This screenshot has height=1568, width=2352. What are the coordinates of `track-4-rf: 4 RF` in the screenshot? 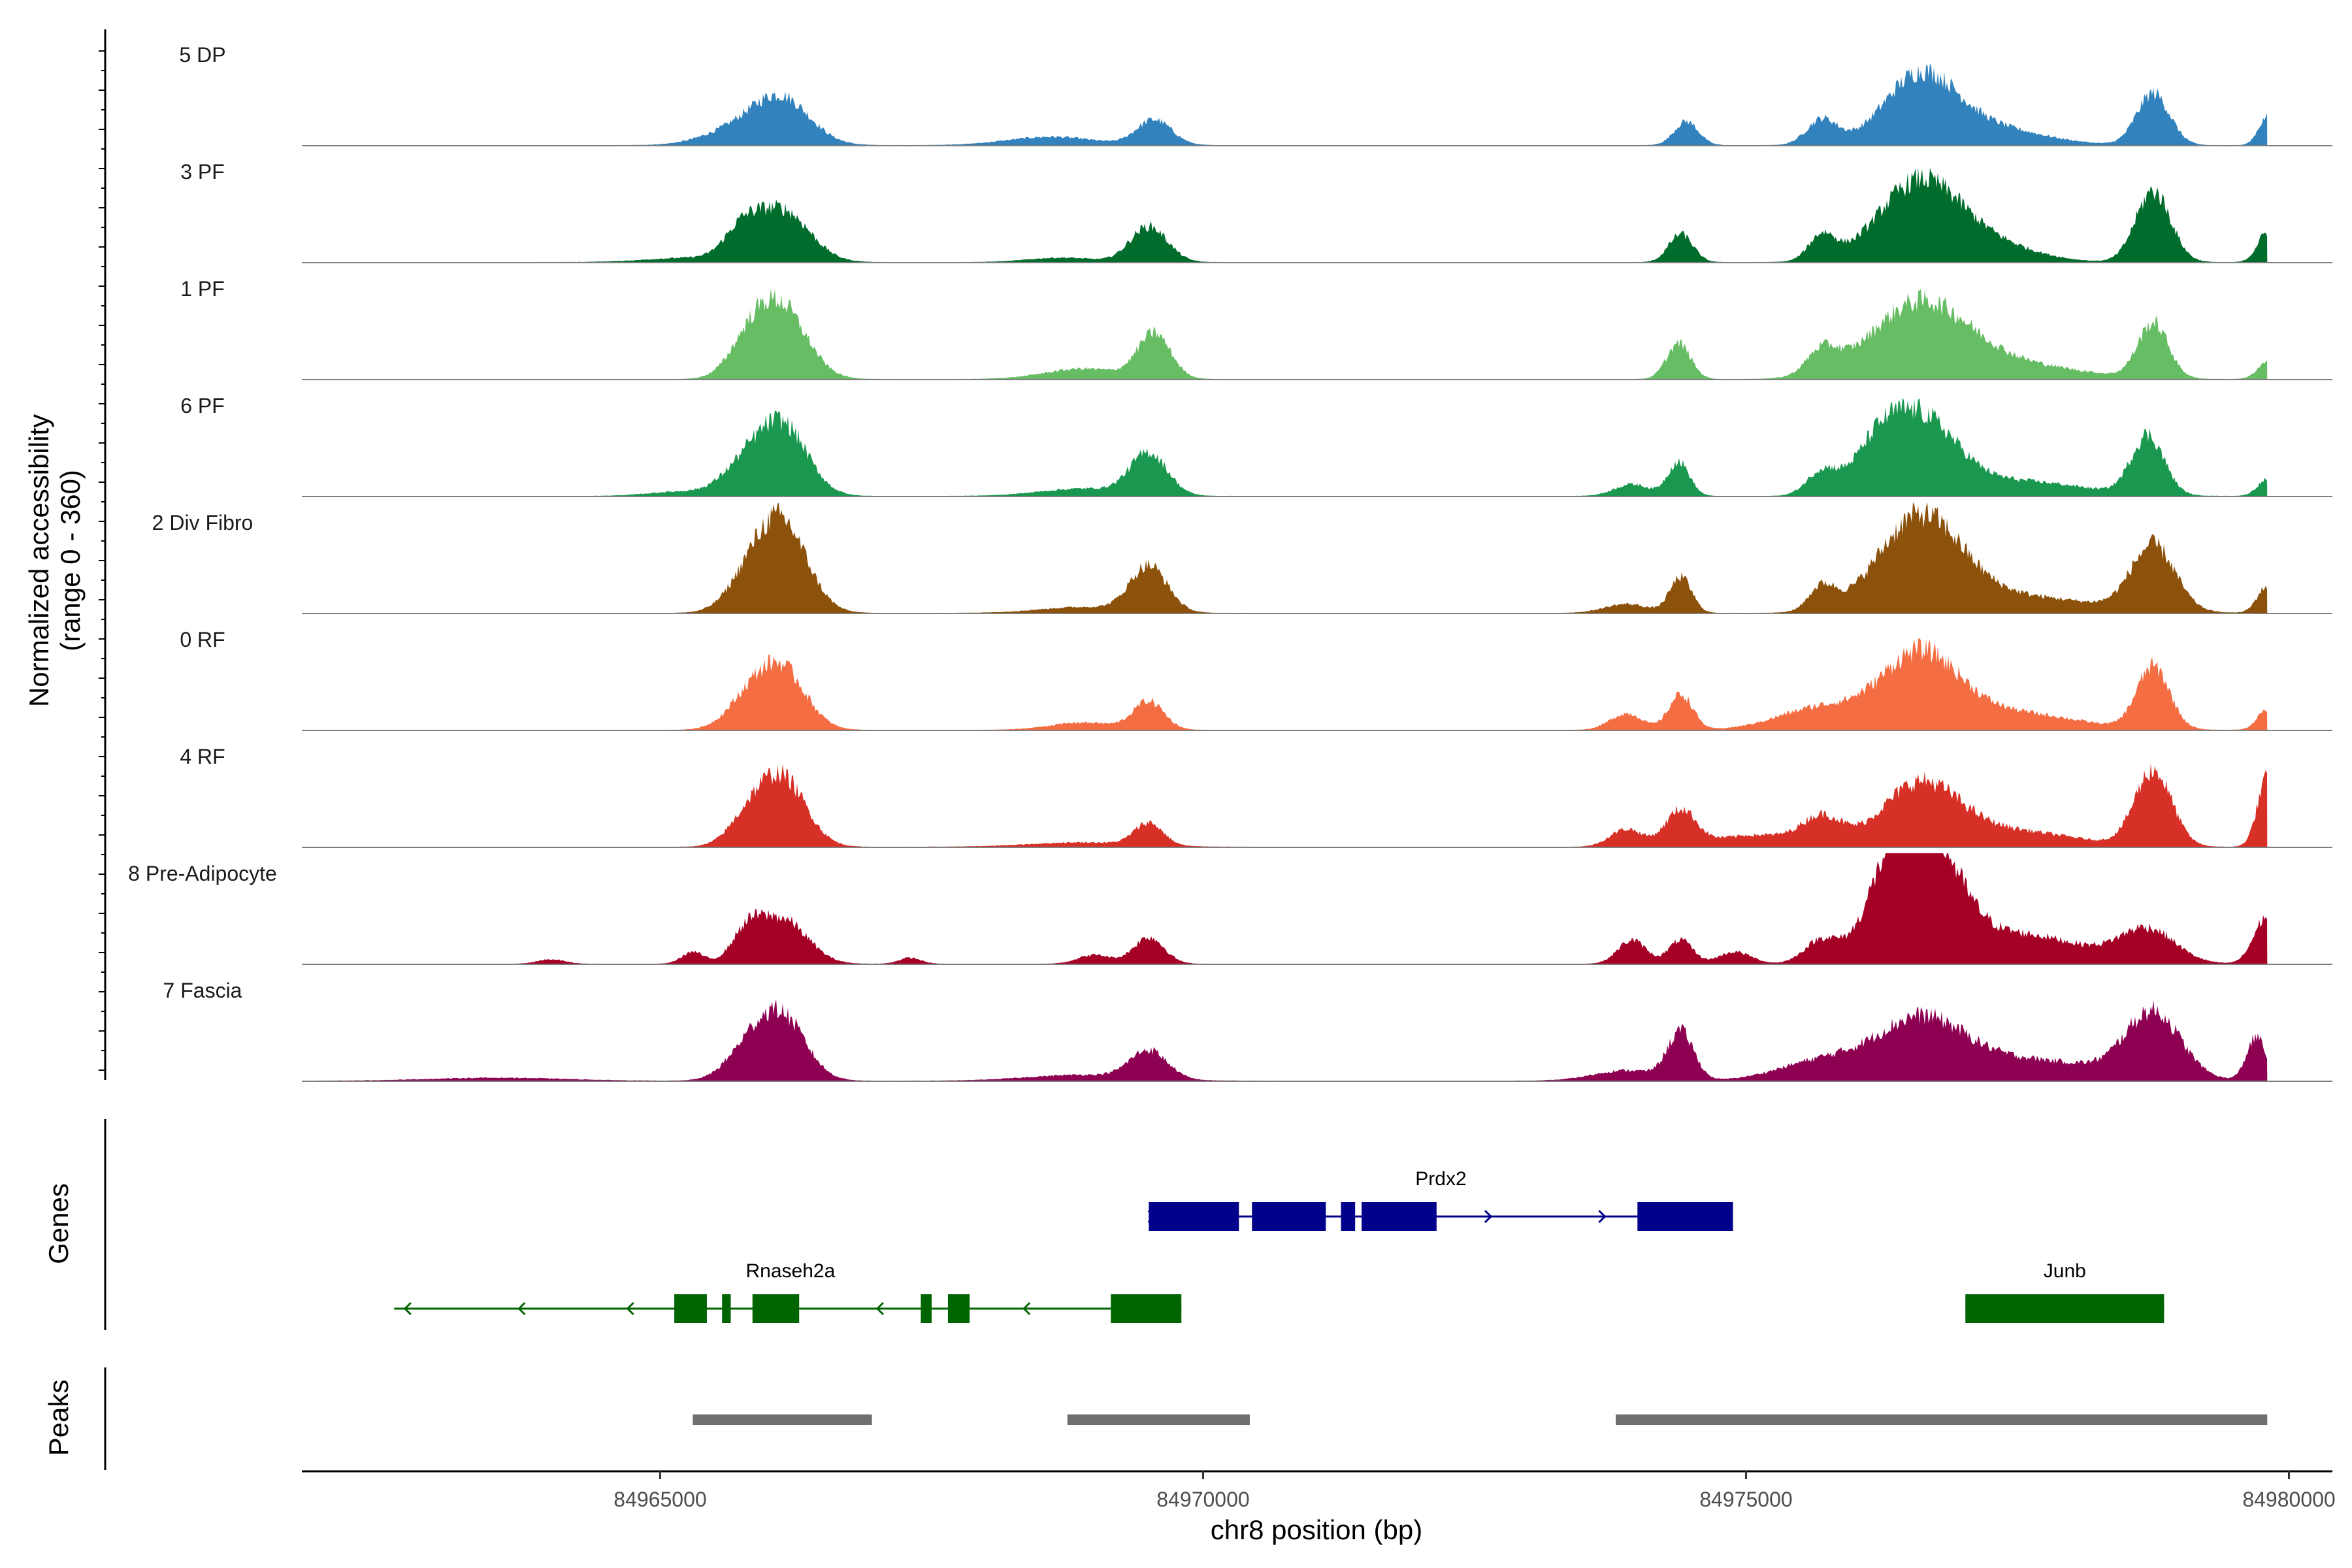 It's located at (1256, 796).